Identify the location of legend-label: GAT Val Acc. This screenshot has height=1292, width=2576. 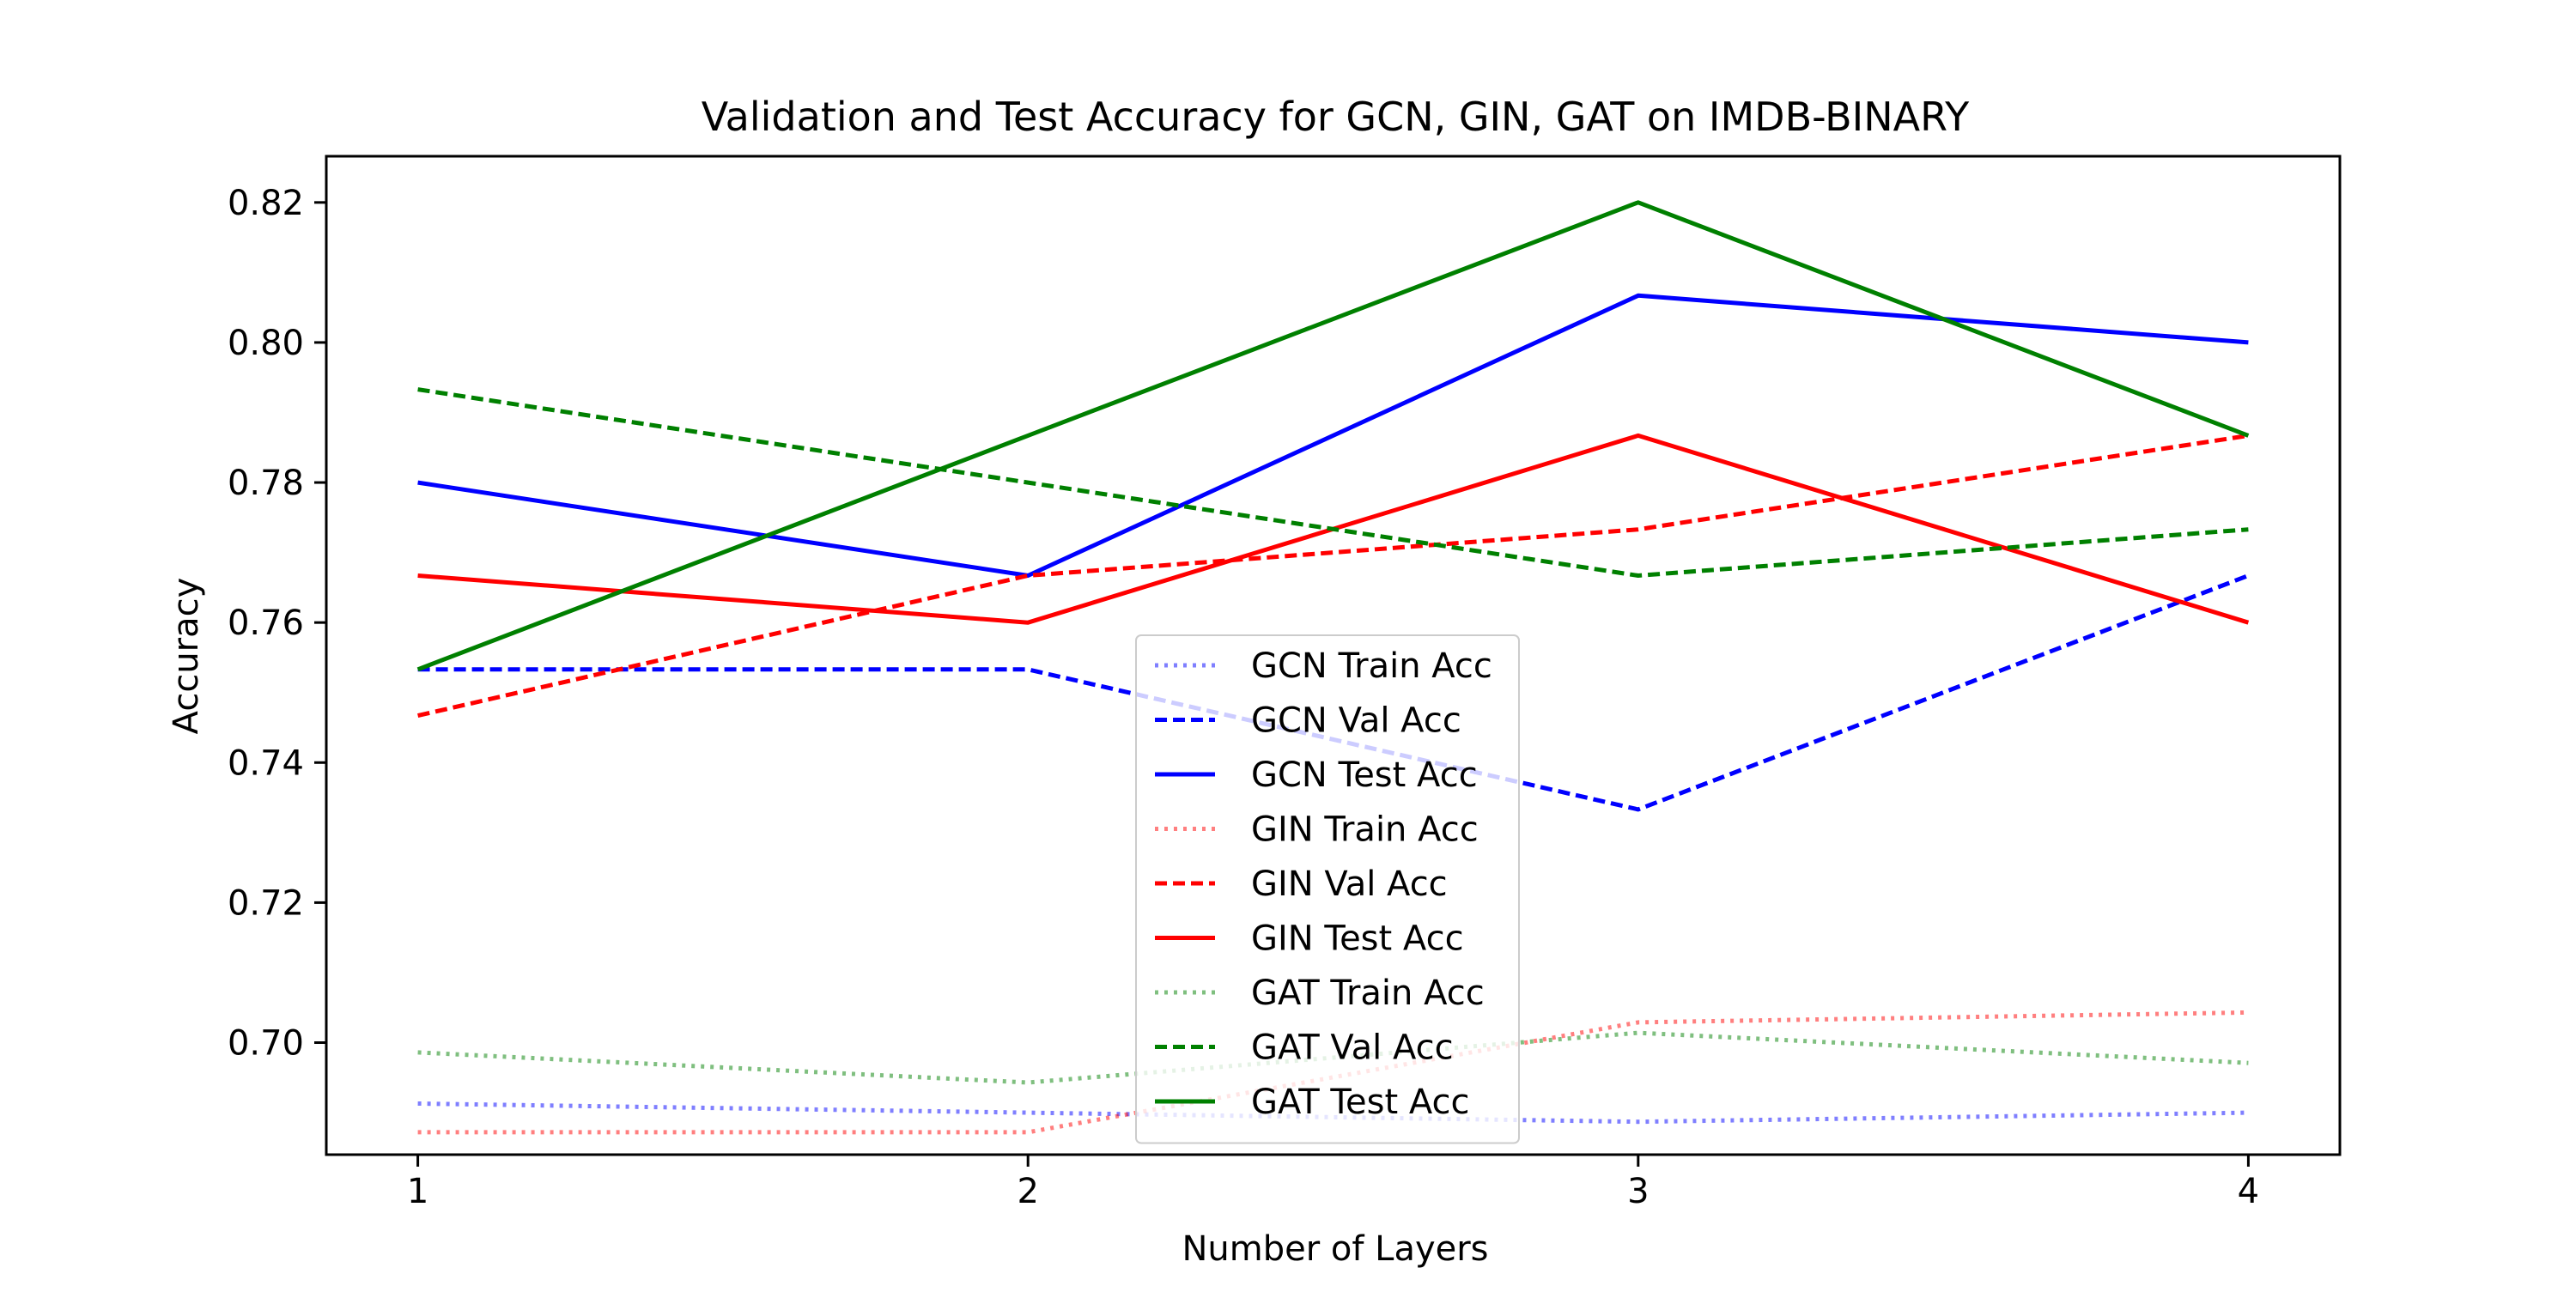
(1352, 1048).